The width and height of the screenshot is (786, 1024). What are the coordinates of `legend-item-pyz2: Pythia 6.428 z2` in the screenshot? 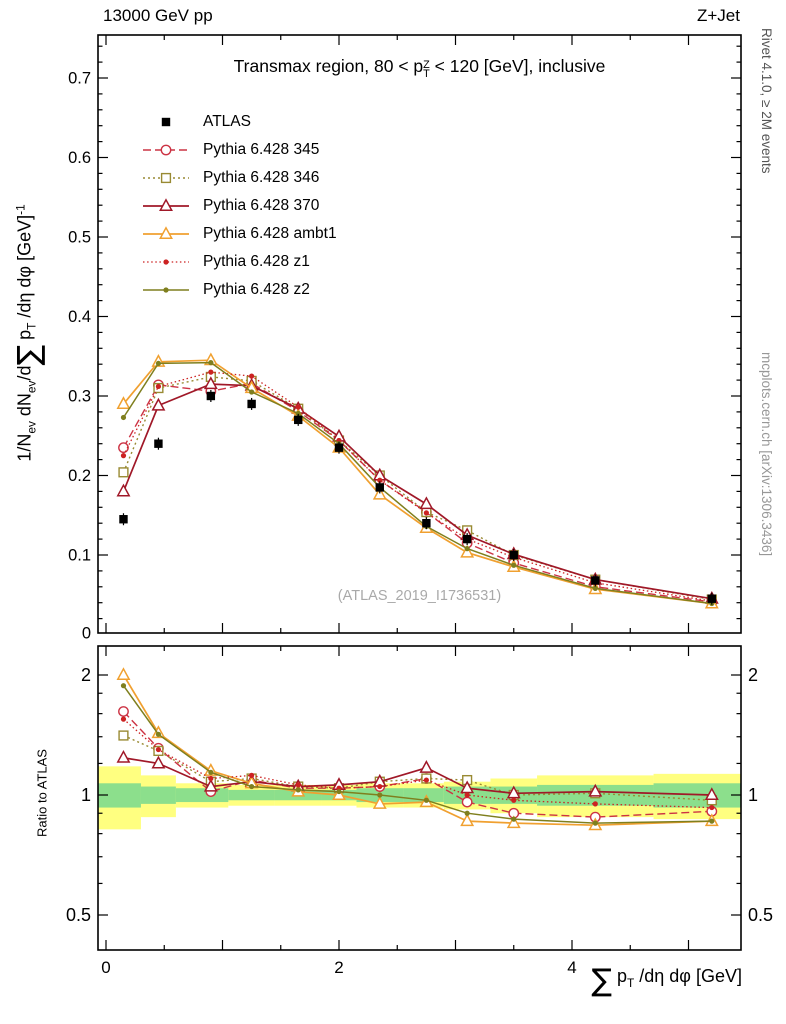 It's located at (239, 290).